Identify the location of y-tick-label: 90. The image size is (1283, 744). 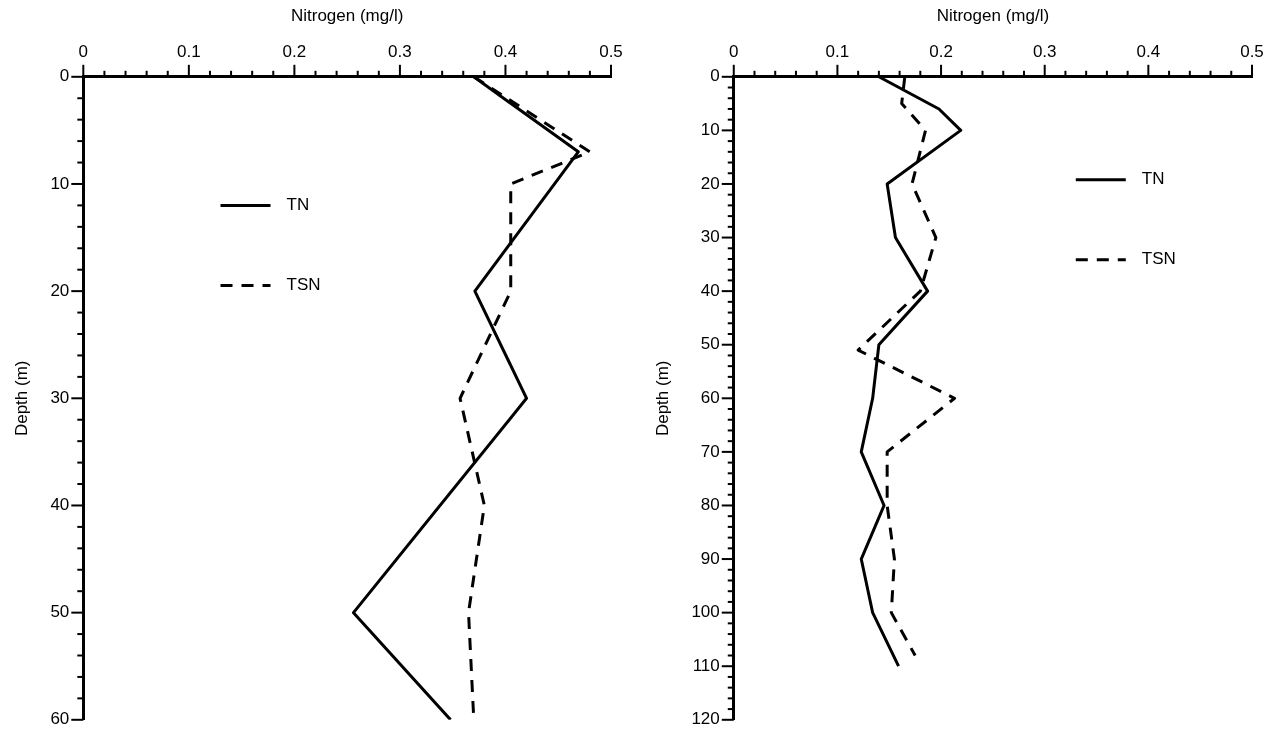
(710, 558).